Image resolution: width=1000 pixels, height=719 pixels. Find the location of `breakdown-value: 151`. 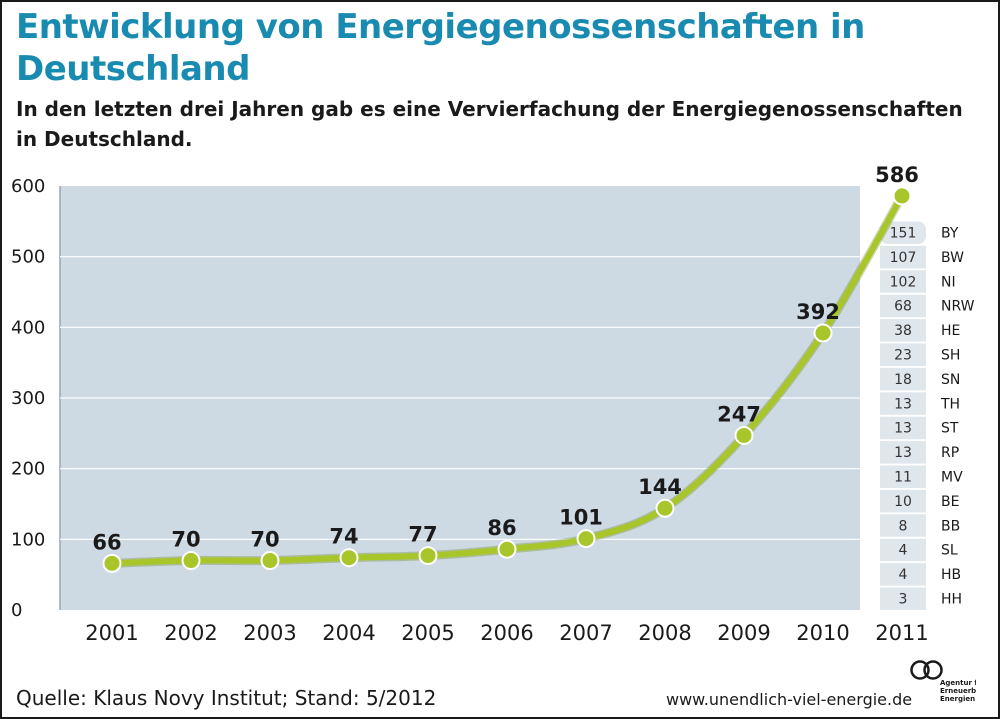

breakdown-value: 151 is located at coordinates (903, 234).